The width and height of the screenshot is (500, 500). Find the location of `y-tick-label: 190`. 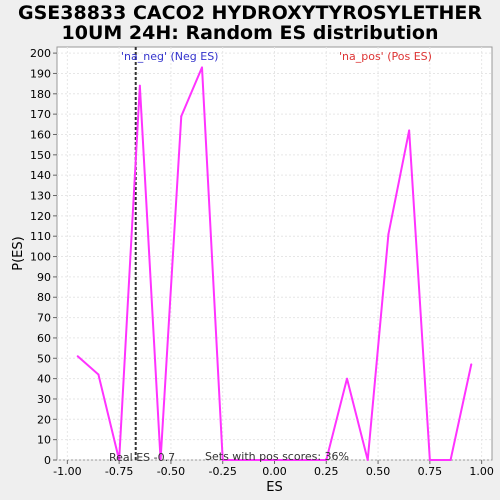

y-tick-label: 190 is located at coordinates (40, 73).